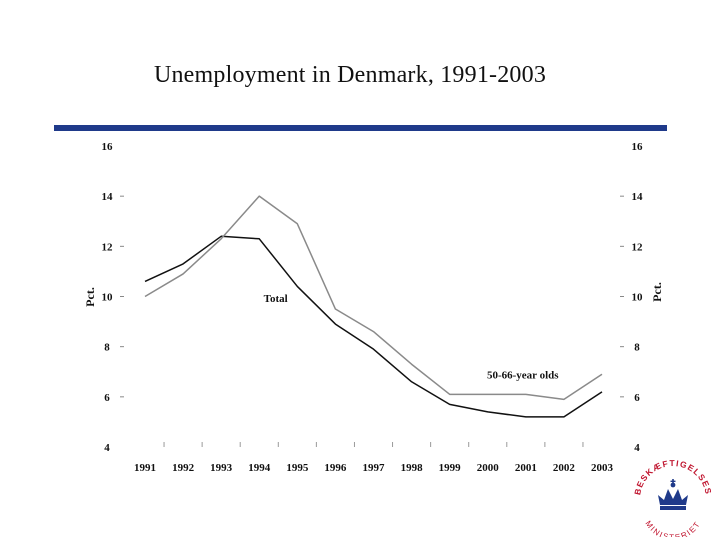  What do you see at coordinates (637, 448) in the screenshot?
I see `y-tick-label-right-4: 4` at bounding box center [637, 448].